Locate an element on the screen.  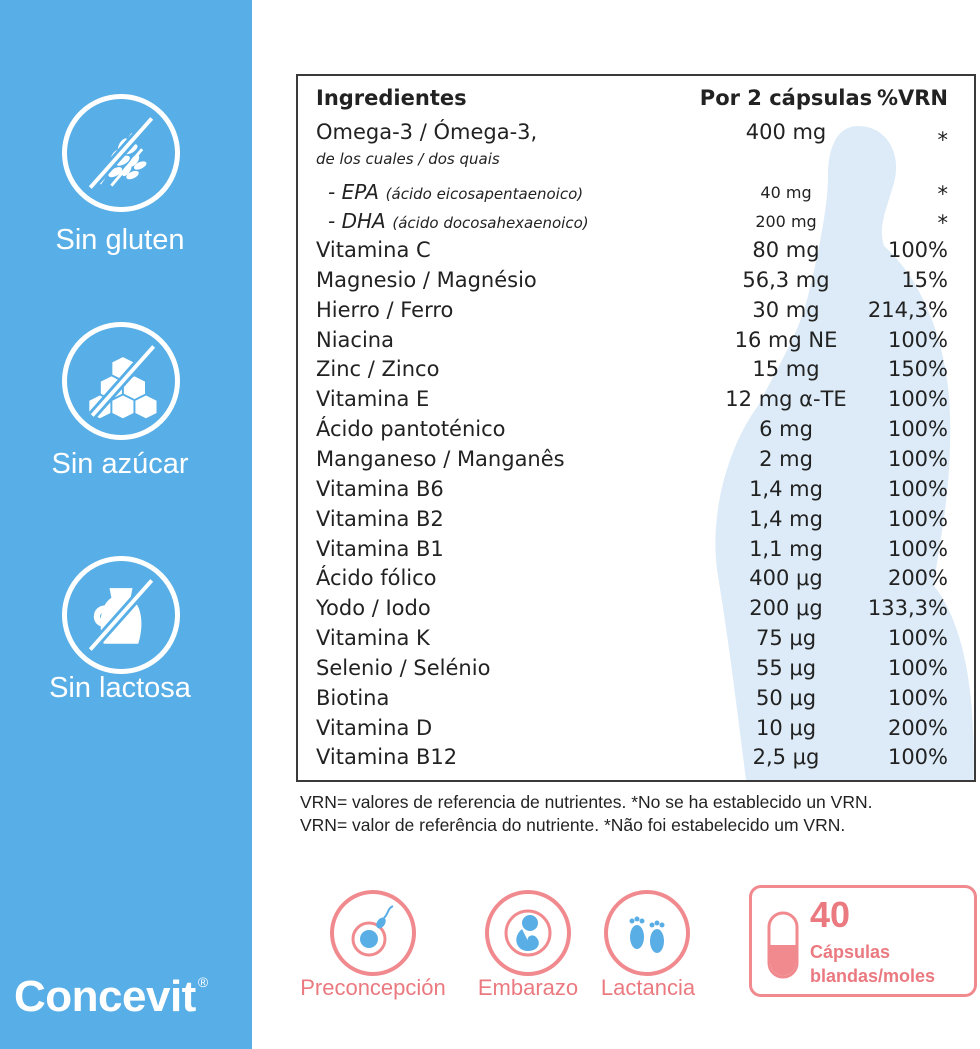
table-row: Vitamina B2 1,4 mg 100% is located at coordinates (645, 522).